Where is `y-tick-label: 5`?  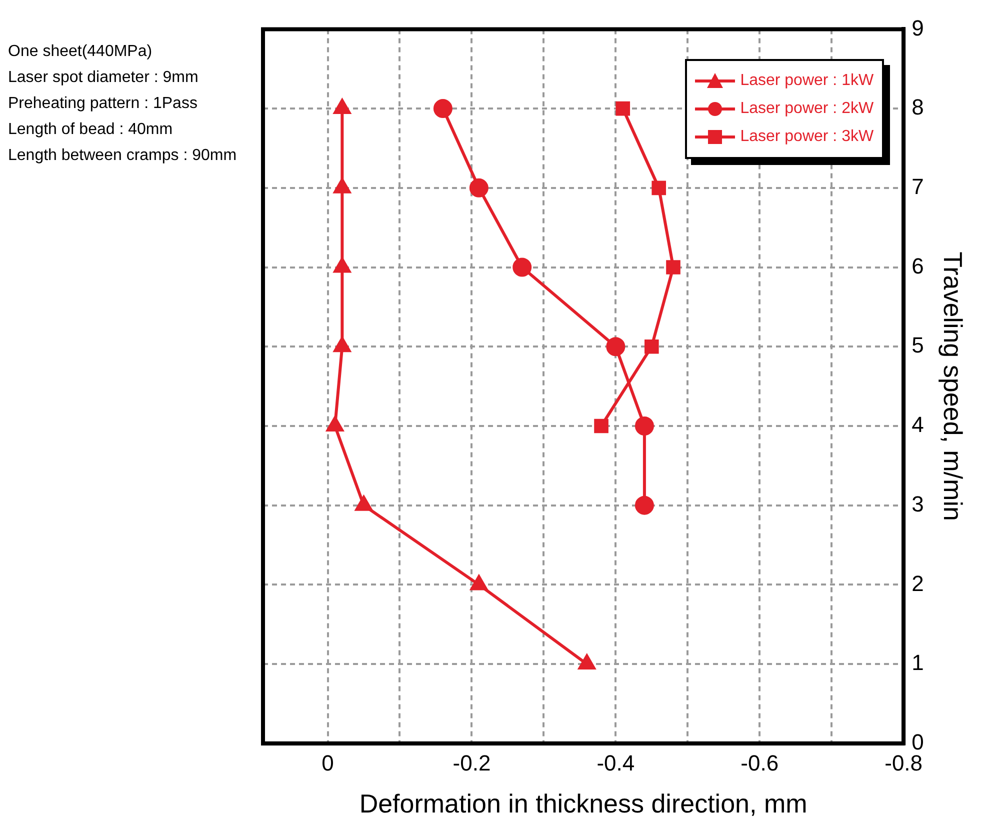
y-tick-label: 5 is located at coordinates (918, 345).